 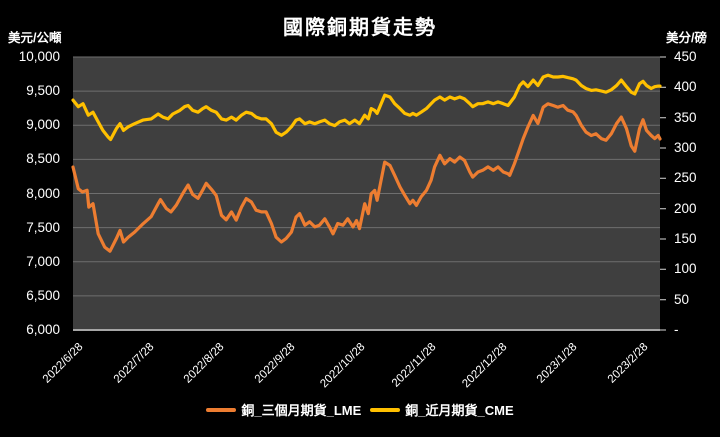 I want to click on right-axis-tick-label: 150, so click(x=685, y=238).